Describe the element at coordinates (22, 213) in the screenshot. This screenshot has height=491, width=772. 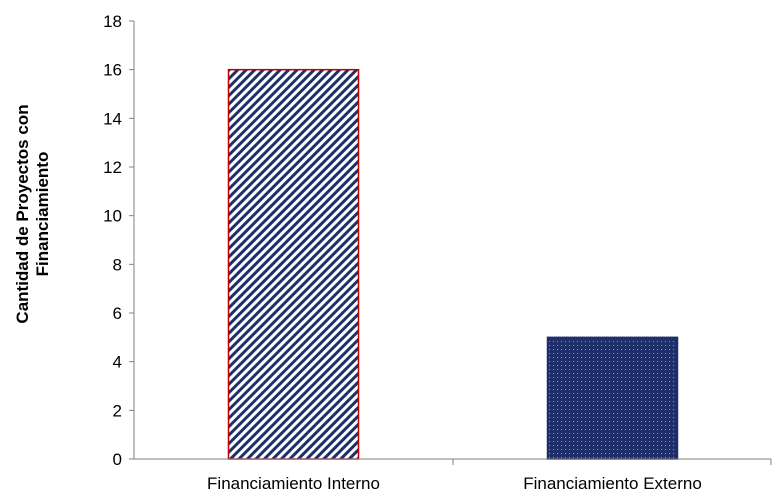
I see `y-axis-title-line-1: Cantidad de Proyectos con` at that location.